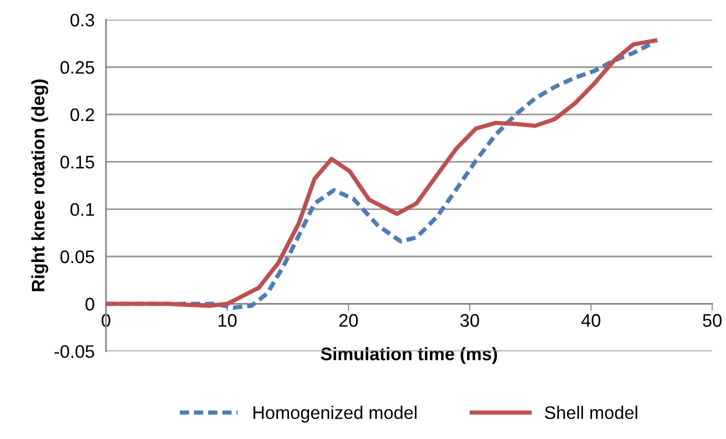 The height and width of the screenshot is (439, 726). I want to click on y-tick-label: 0.3, so click(82, 20).